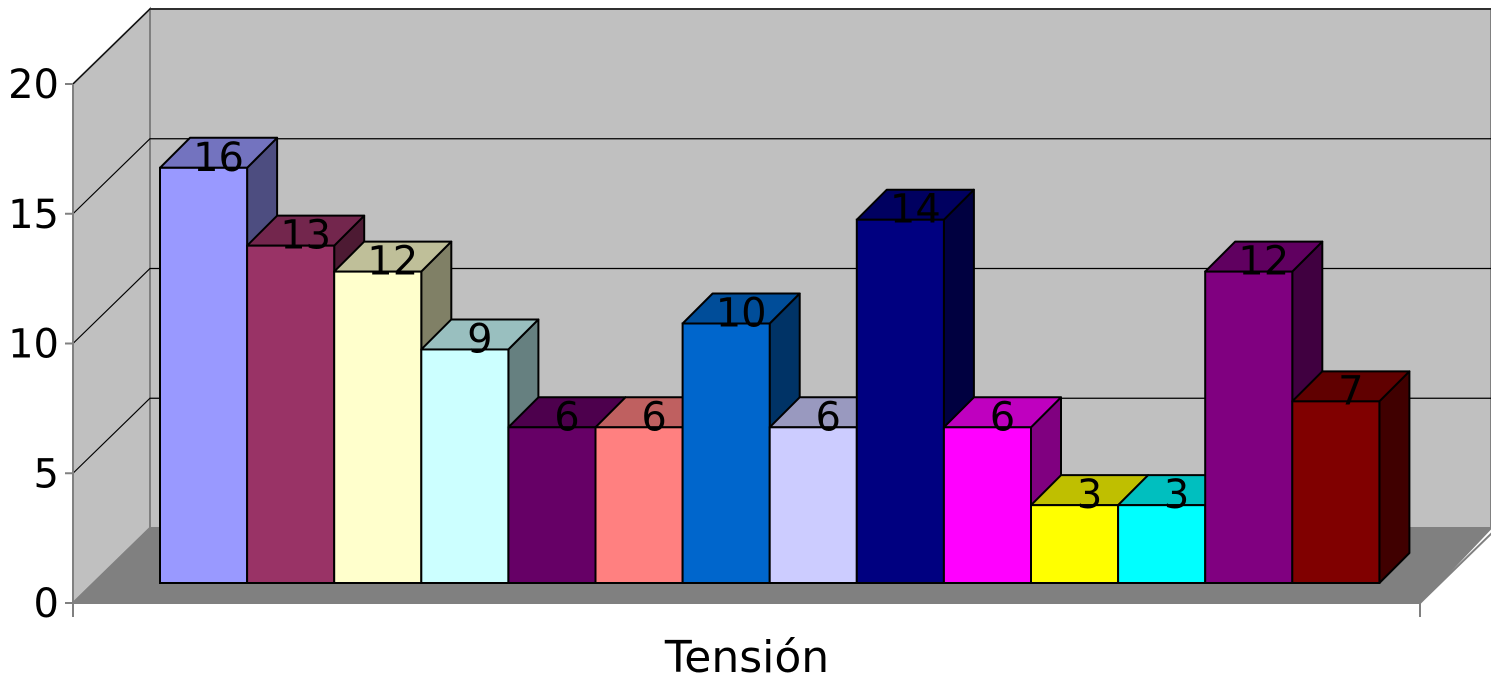 This screenshot has height=684, width=1491. Describe the element at coordinates (479, 339) in the screenshot. I see `data-label: 9` at that location.